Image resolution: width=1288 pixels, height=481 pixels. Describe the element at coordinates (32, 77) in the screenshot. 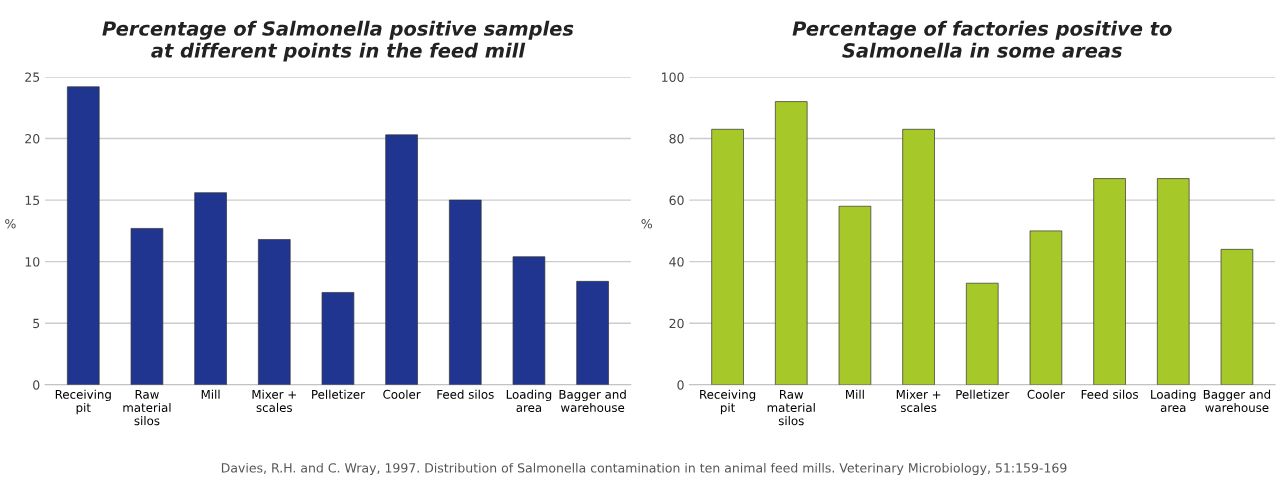

I see `y-tick-label: 25` at that location.